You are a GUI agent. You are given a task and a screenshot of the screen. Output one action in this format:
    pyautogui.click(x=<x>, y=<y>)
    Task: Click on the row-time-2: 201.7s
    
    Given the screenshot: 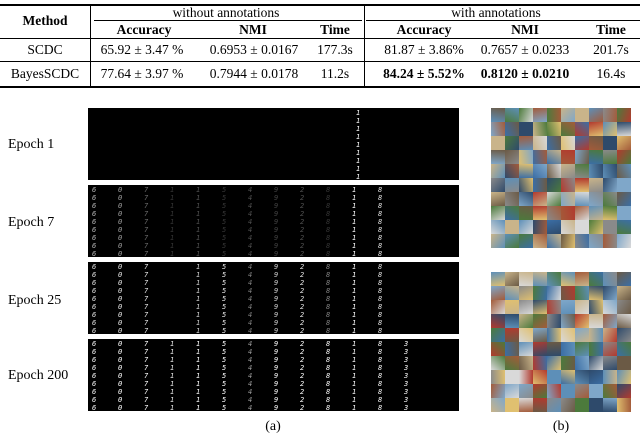 What is the action you would take?
    pyautogui.click(x=611, y=49)
    